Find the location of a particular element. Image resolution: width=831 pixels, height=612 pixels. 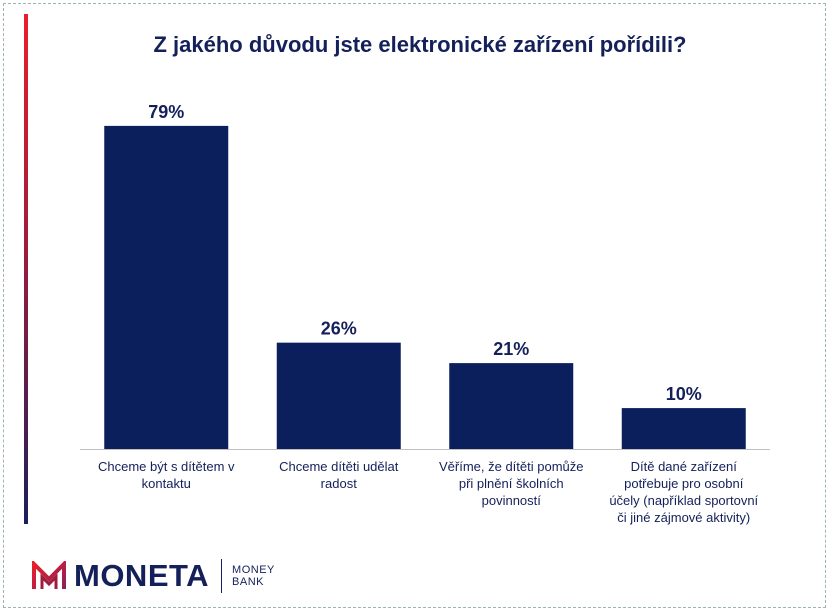

logo-subtitle: MONEY BANK is located at coordinates (253, 576).